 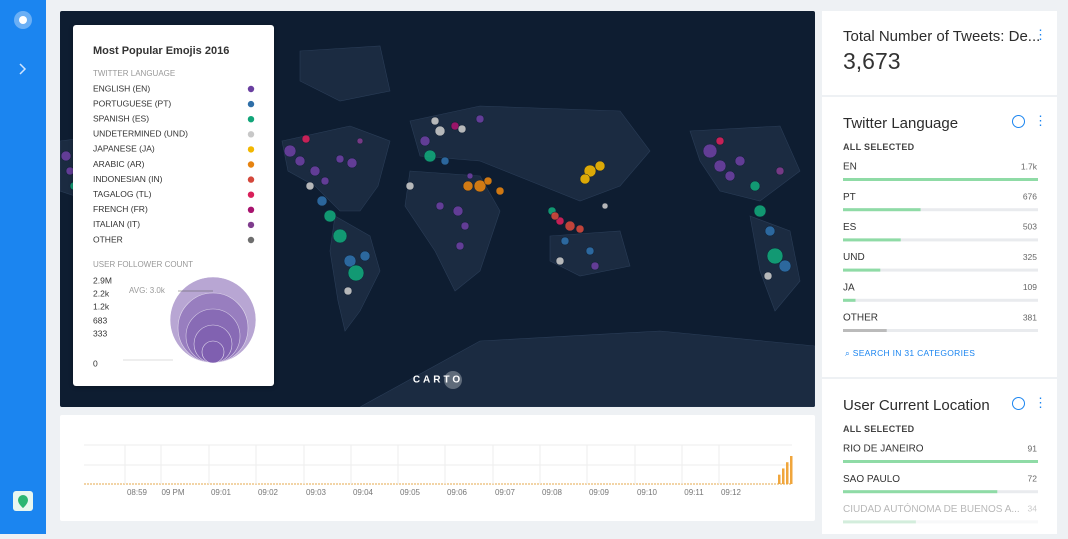 I want to click on size-label: 2.2k, so click(x=101, y=293).